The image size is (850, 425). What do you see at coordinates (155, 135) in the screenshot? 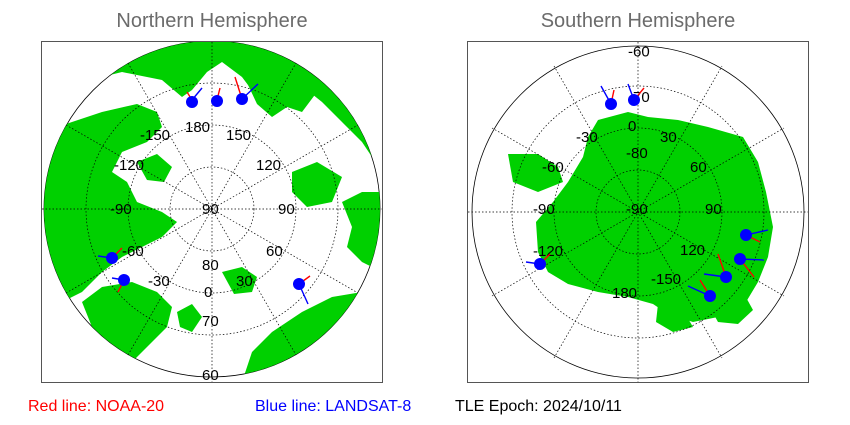
I see `north-lon-label: -150` at bounding box center [155, 135].